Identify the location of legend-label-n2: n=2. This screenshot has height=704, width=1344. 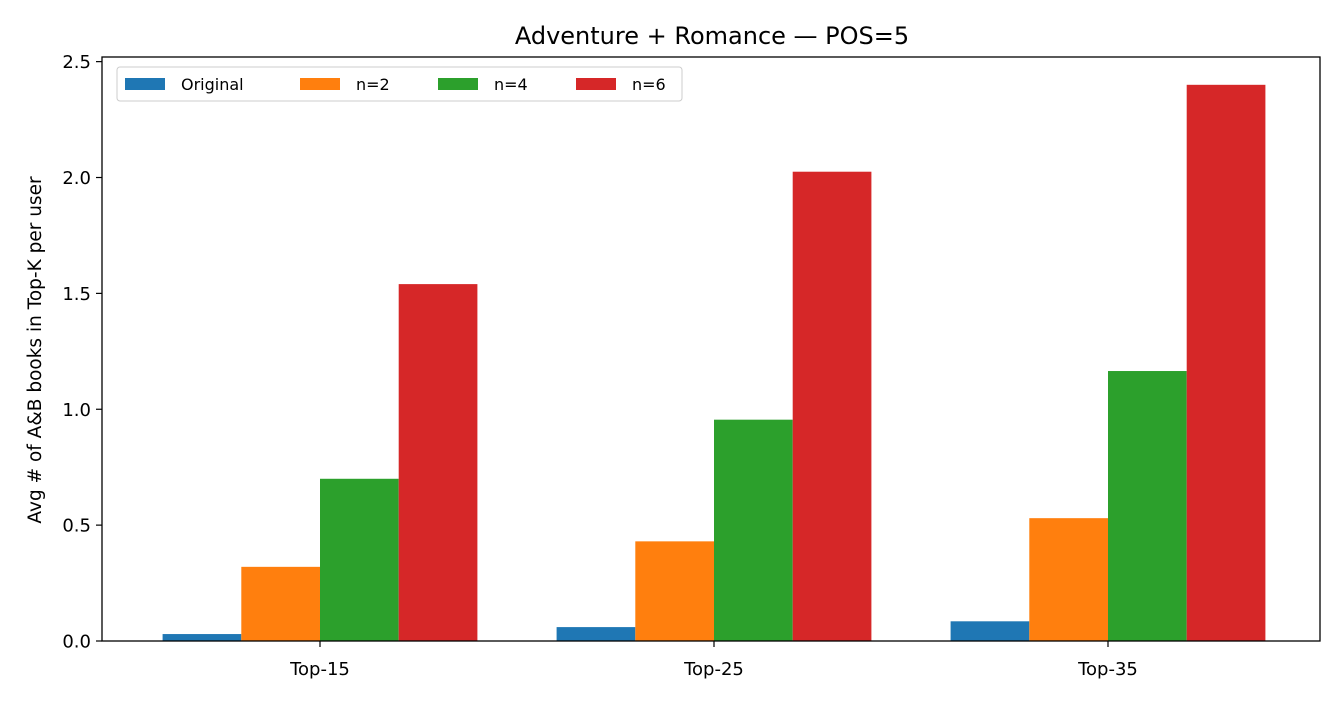
(373, 84).